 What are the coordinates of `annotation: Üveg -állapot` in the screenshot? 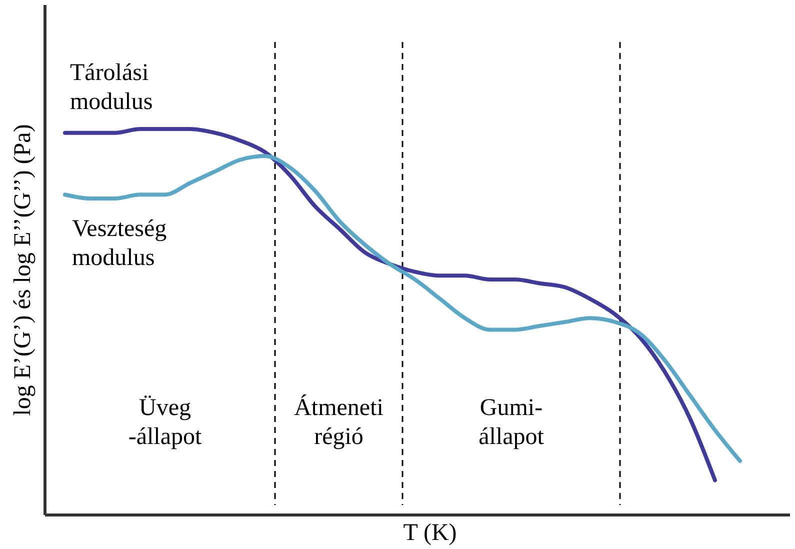 It's located at (165, 422).